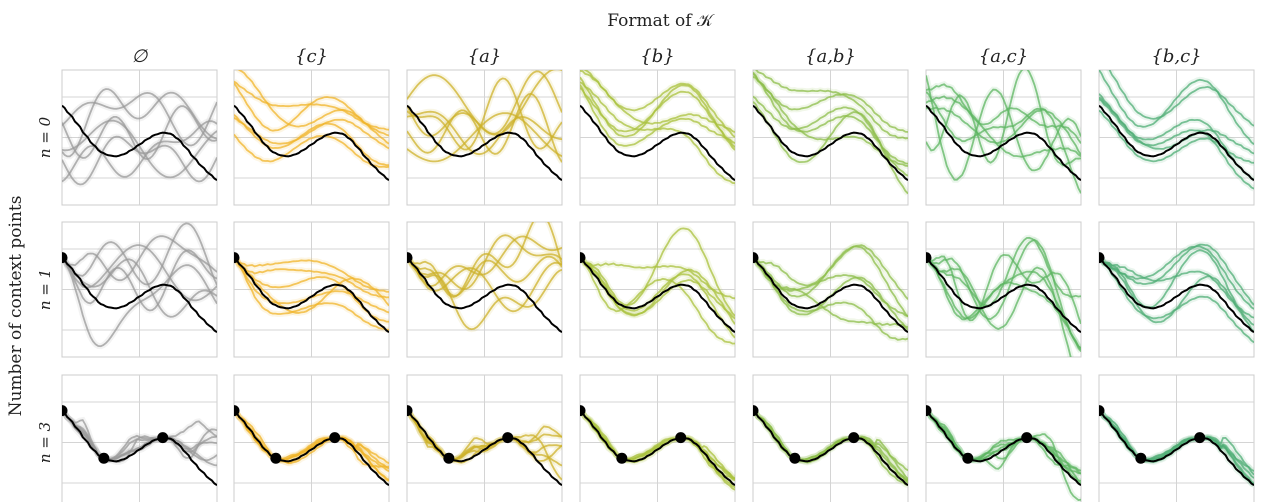  What do you see at coordinates (140, 56) in the screenshot?
I see `column-label: ∅` at bounding box center [140, 56].